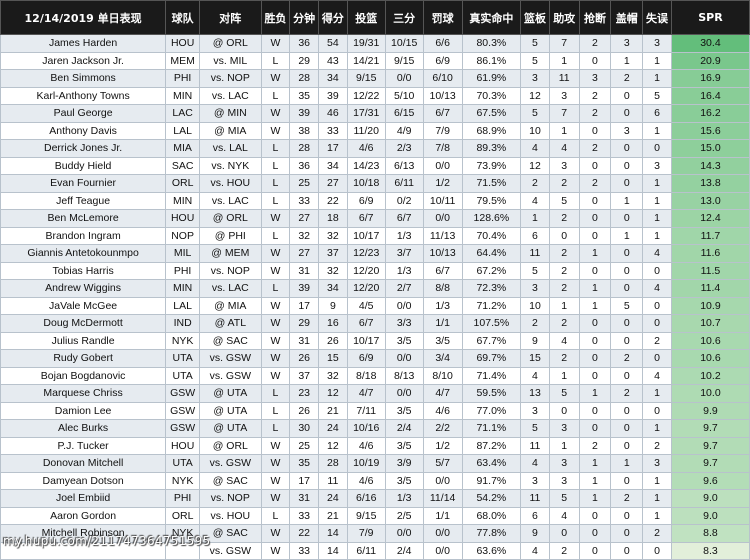 Image resolution: width=750 pixels, height=560 pixels. Describe the element at coordinates (491, 498) in the screenshot. I see `stat-cell: 54.2%` at that location.